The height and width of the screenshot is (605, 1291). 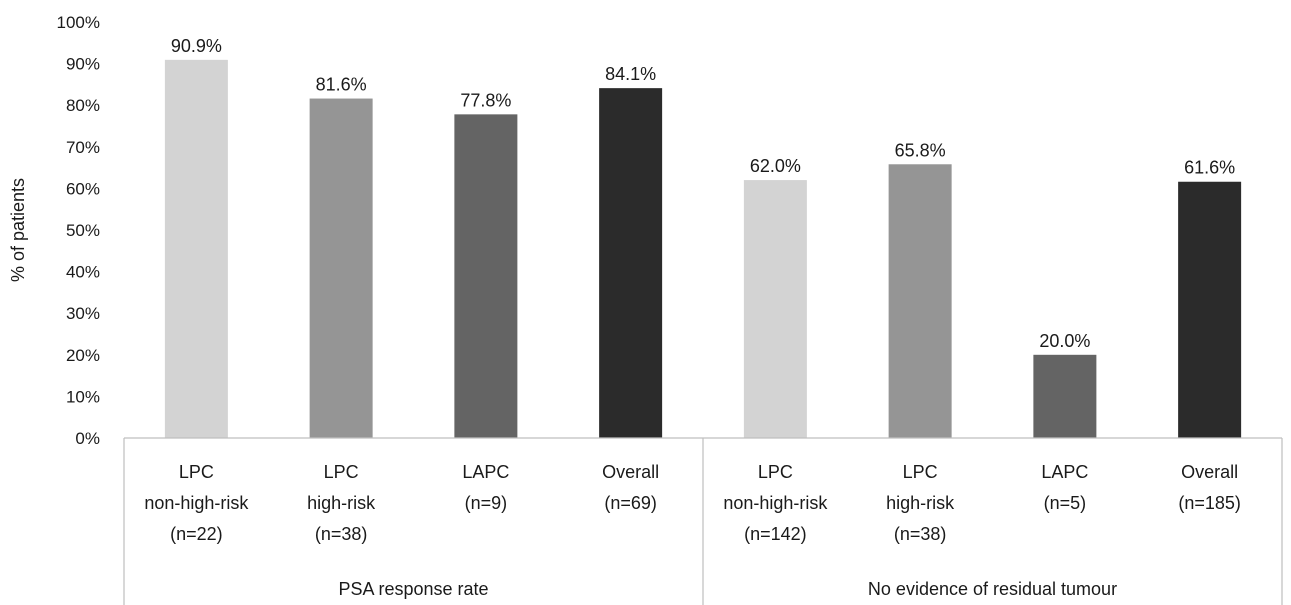 What do you see at coordinates (78, 22) in the screenshot?
I see `y-tick-label: 100%` at bounding box center [78, 22].